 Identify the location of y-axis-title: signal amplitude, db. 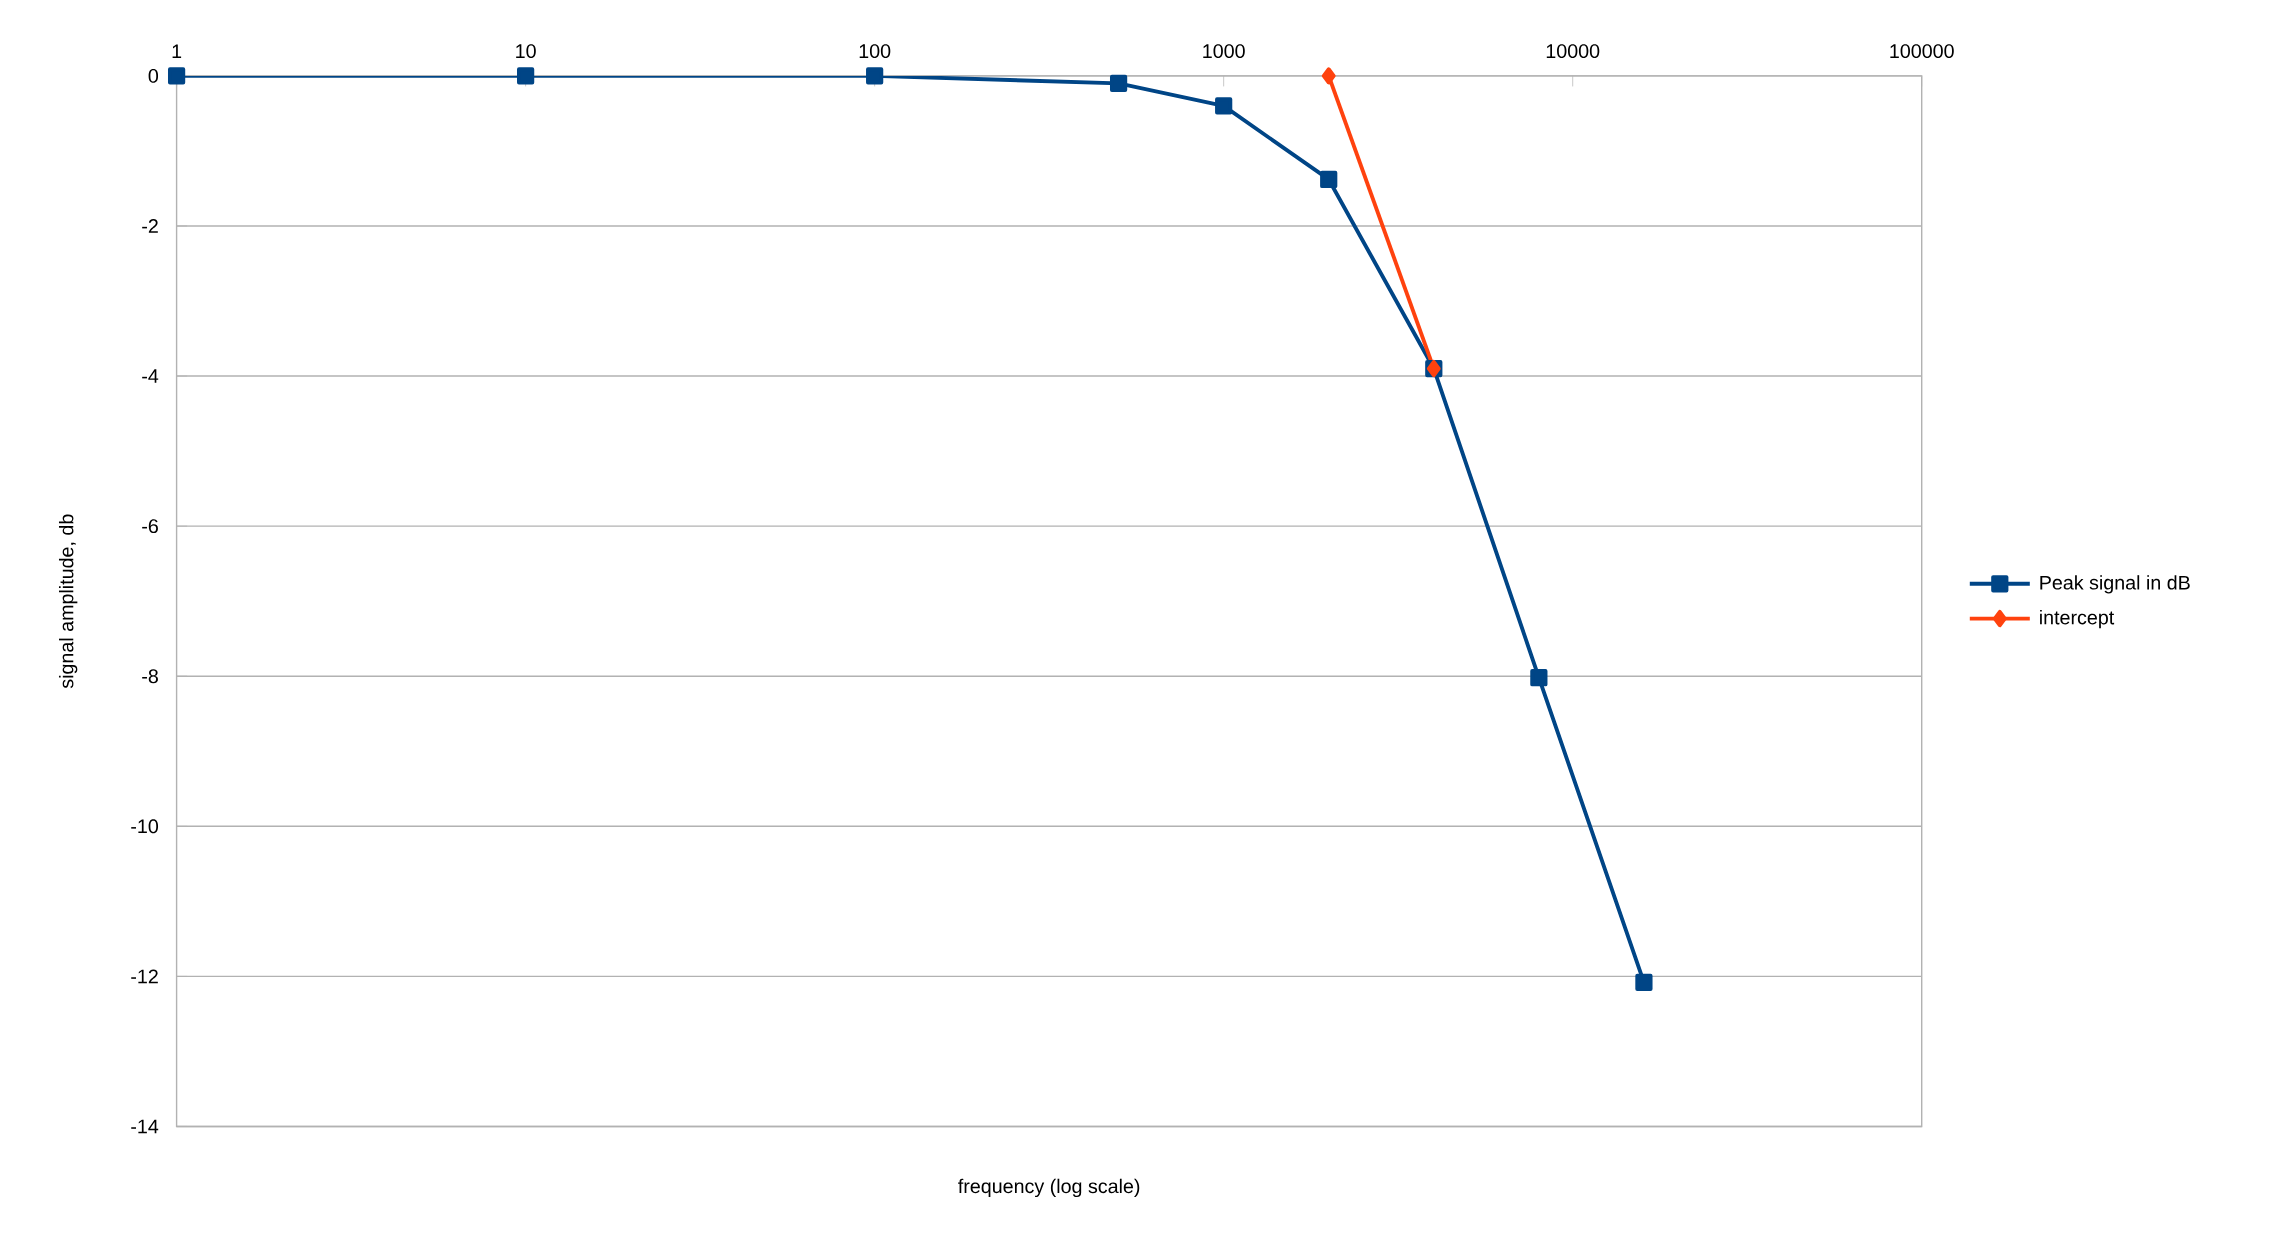
(68, 601).